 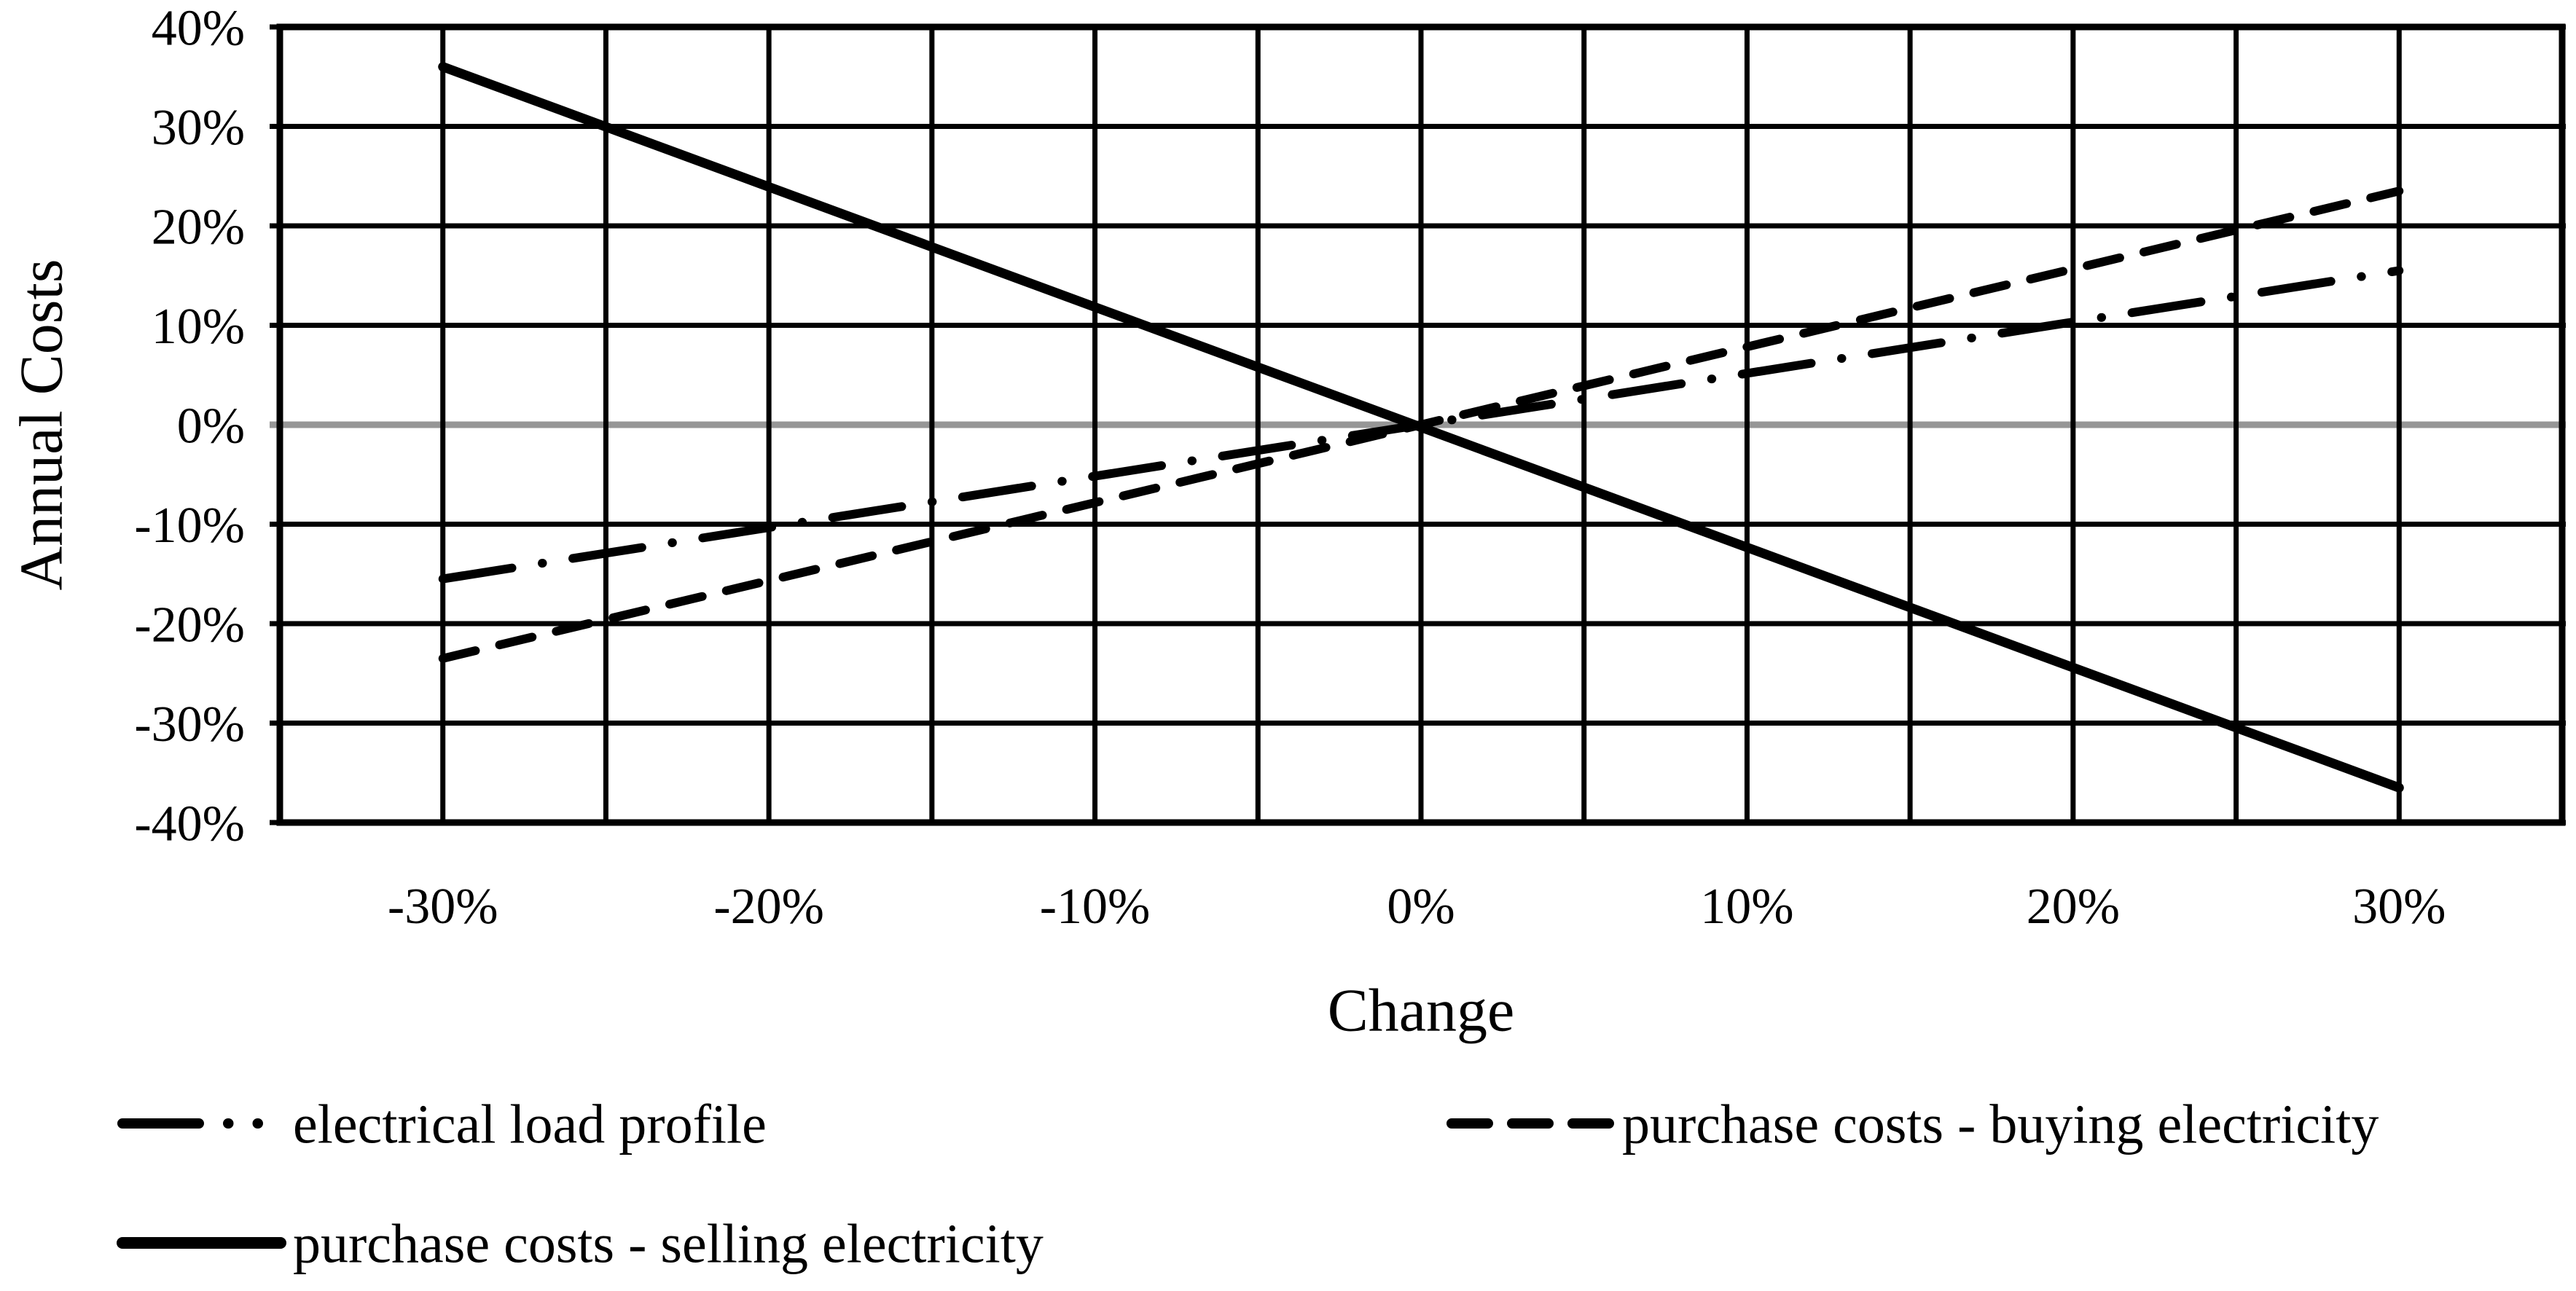 What do you see at coordinates (2073, 907) in the screenshot?
I see `x-tick-label: 20%` at bounding box center [2073, 907].